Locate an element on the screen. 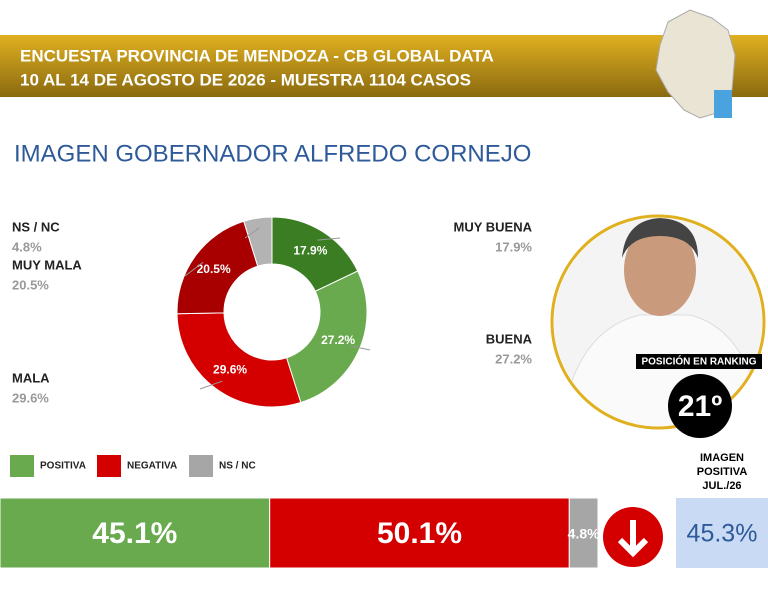 The height and width of the screenshot is (595, 768). header-band is located at coordinates (384, 66).